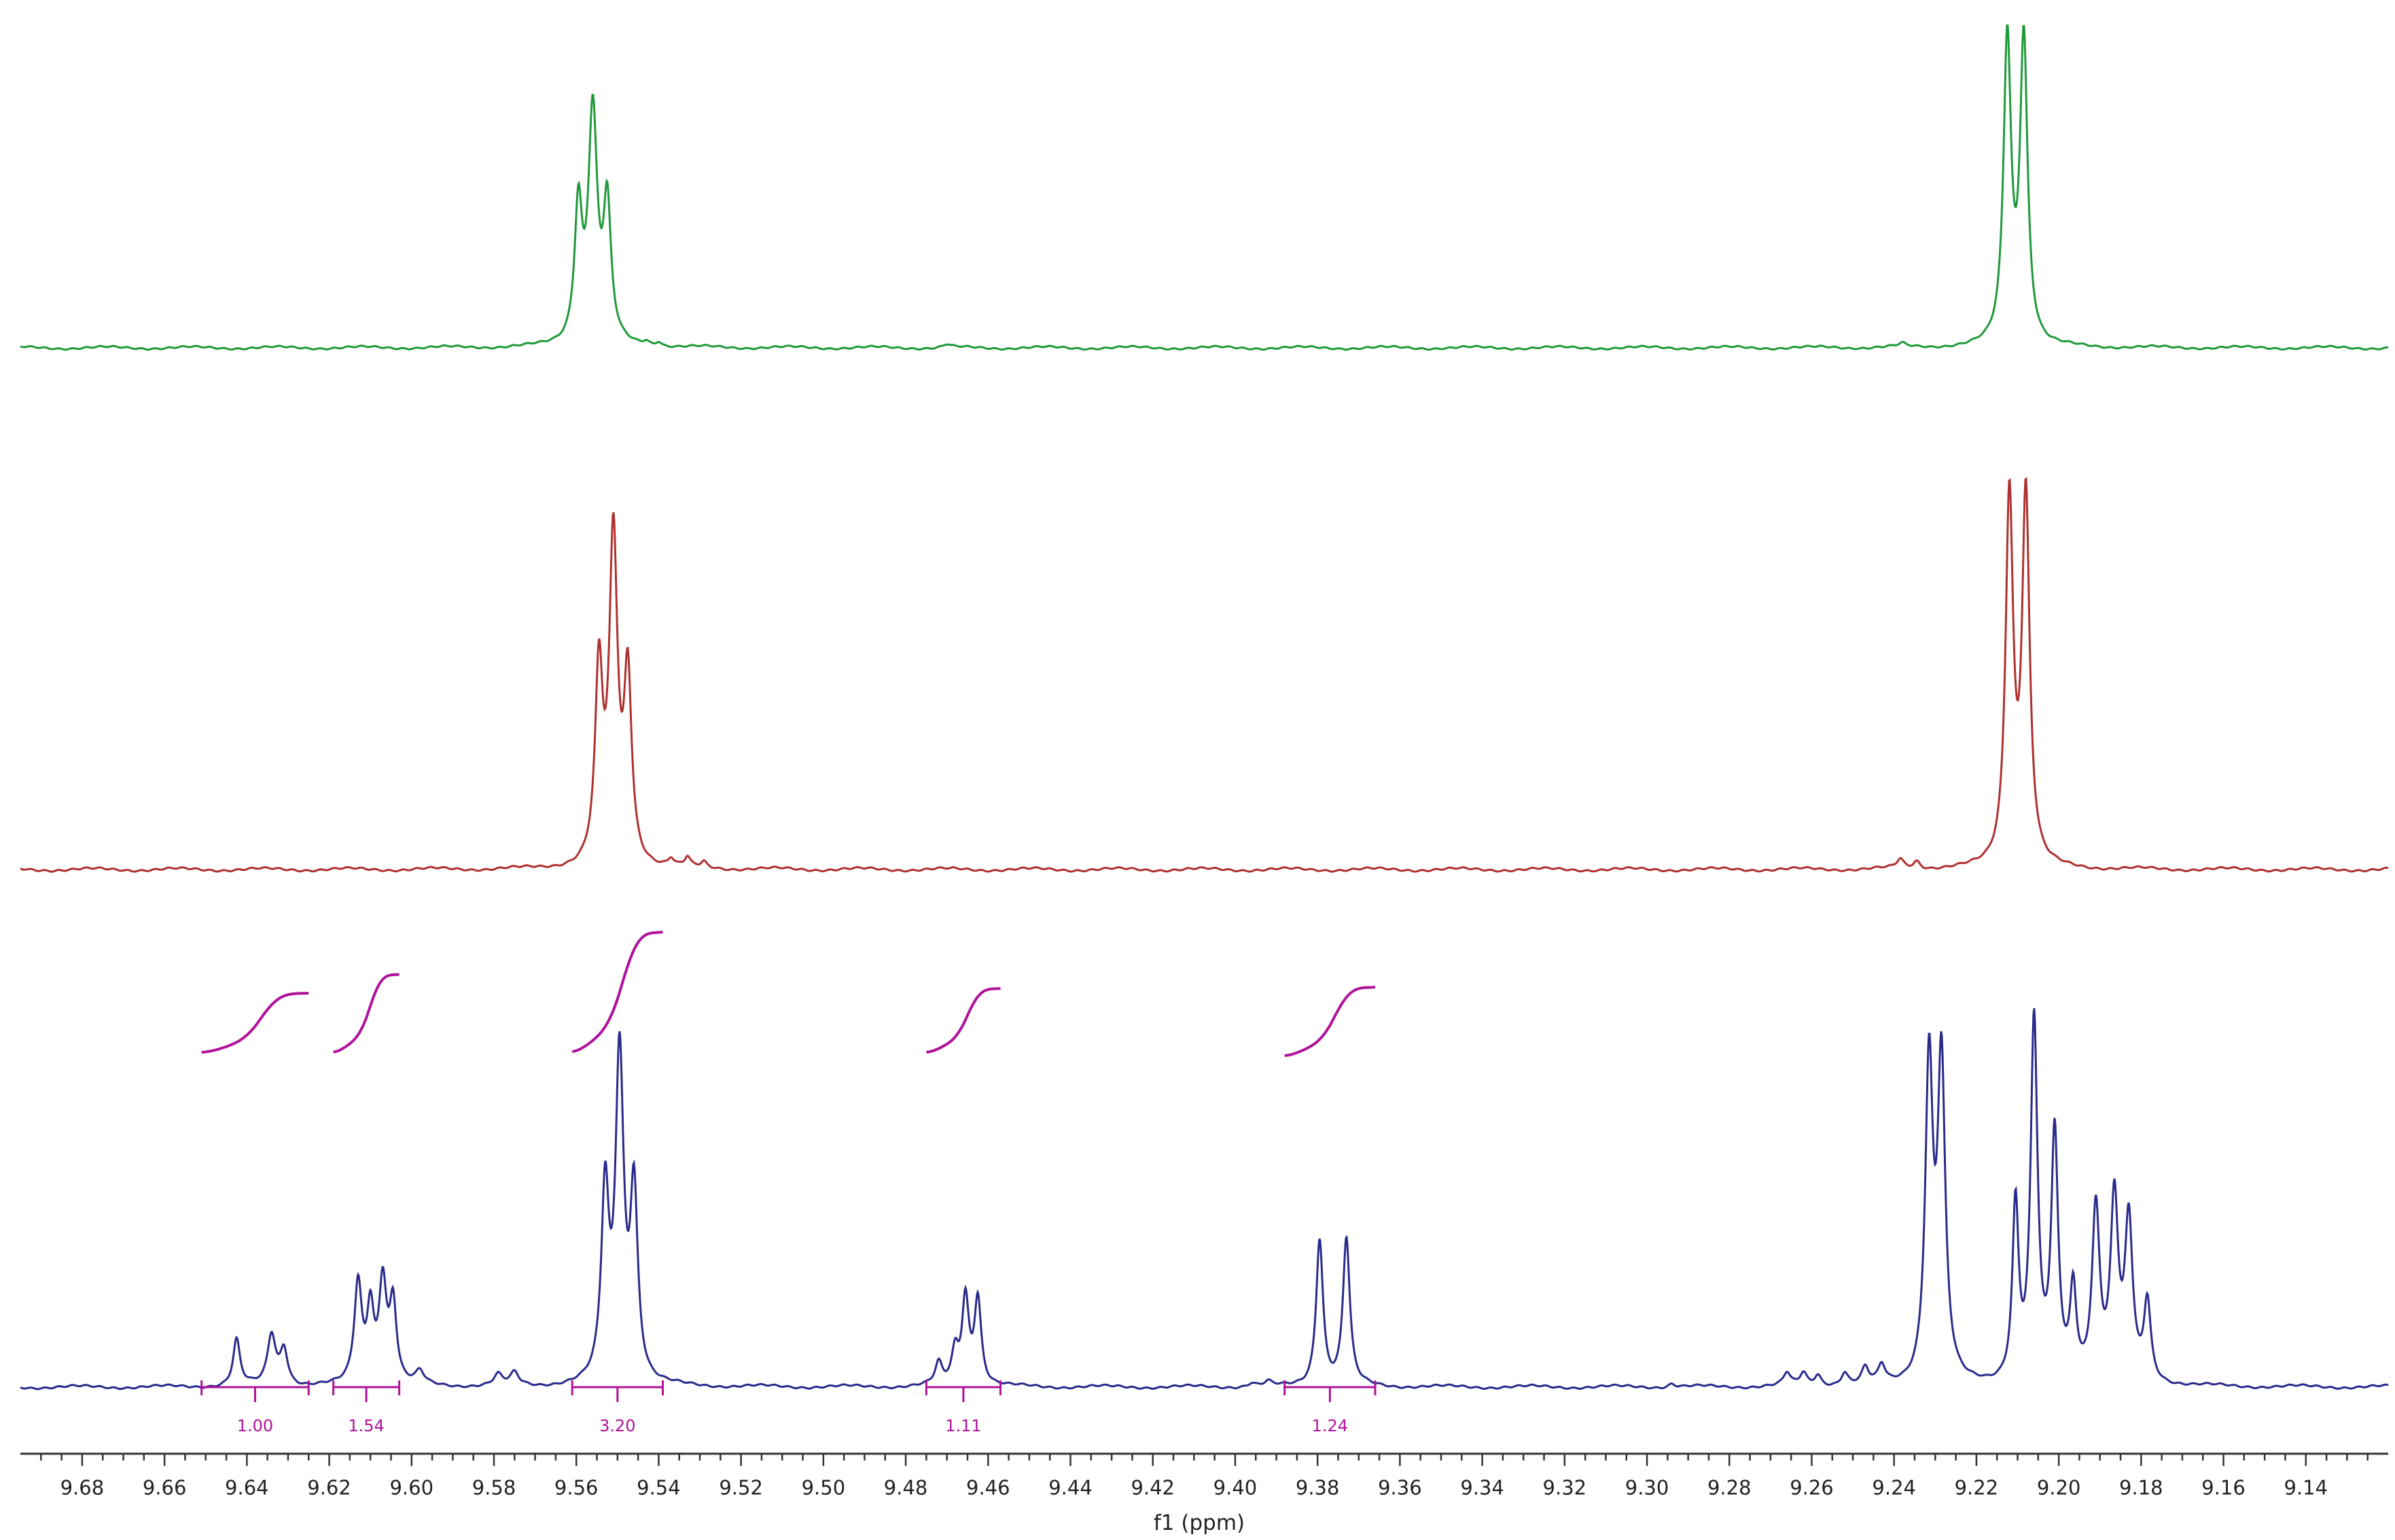  I want to click on x-tick-label: 9.50, so click(824, 1487).